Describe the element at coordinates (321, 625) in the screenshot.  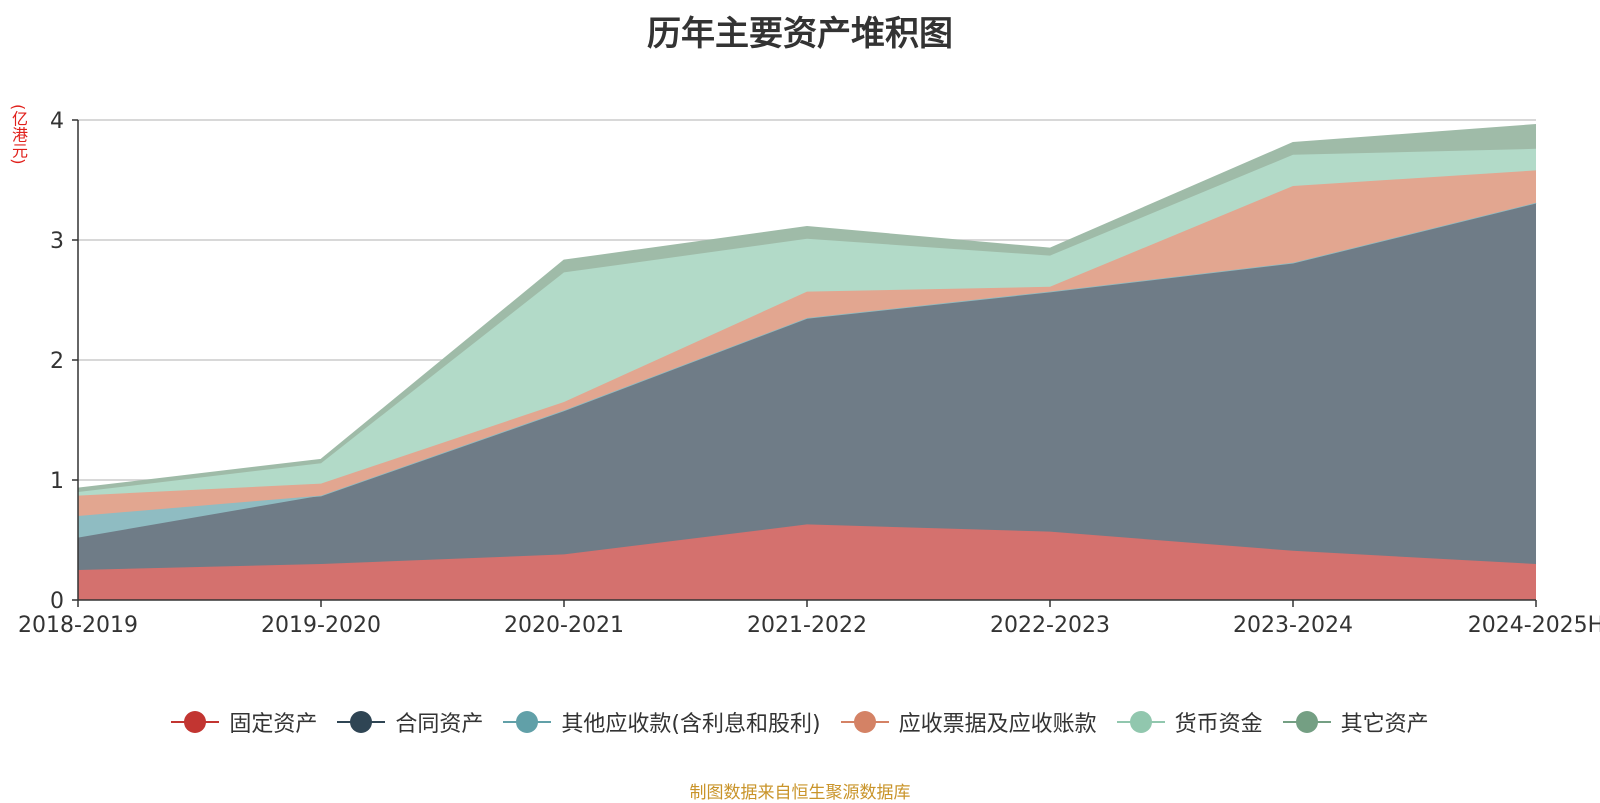
I see `x-tick-label: 2019-2020` at that location.